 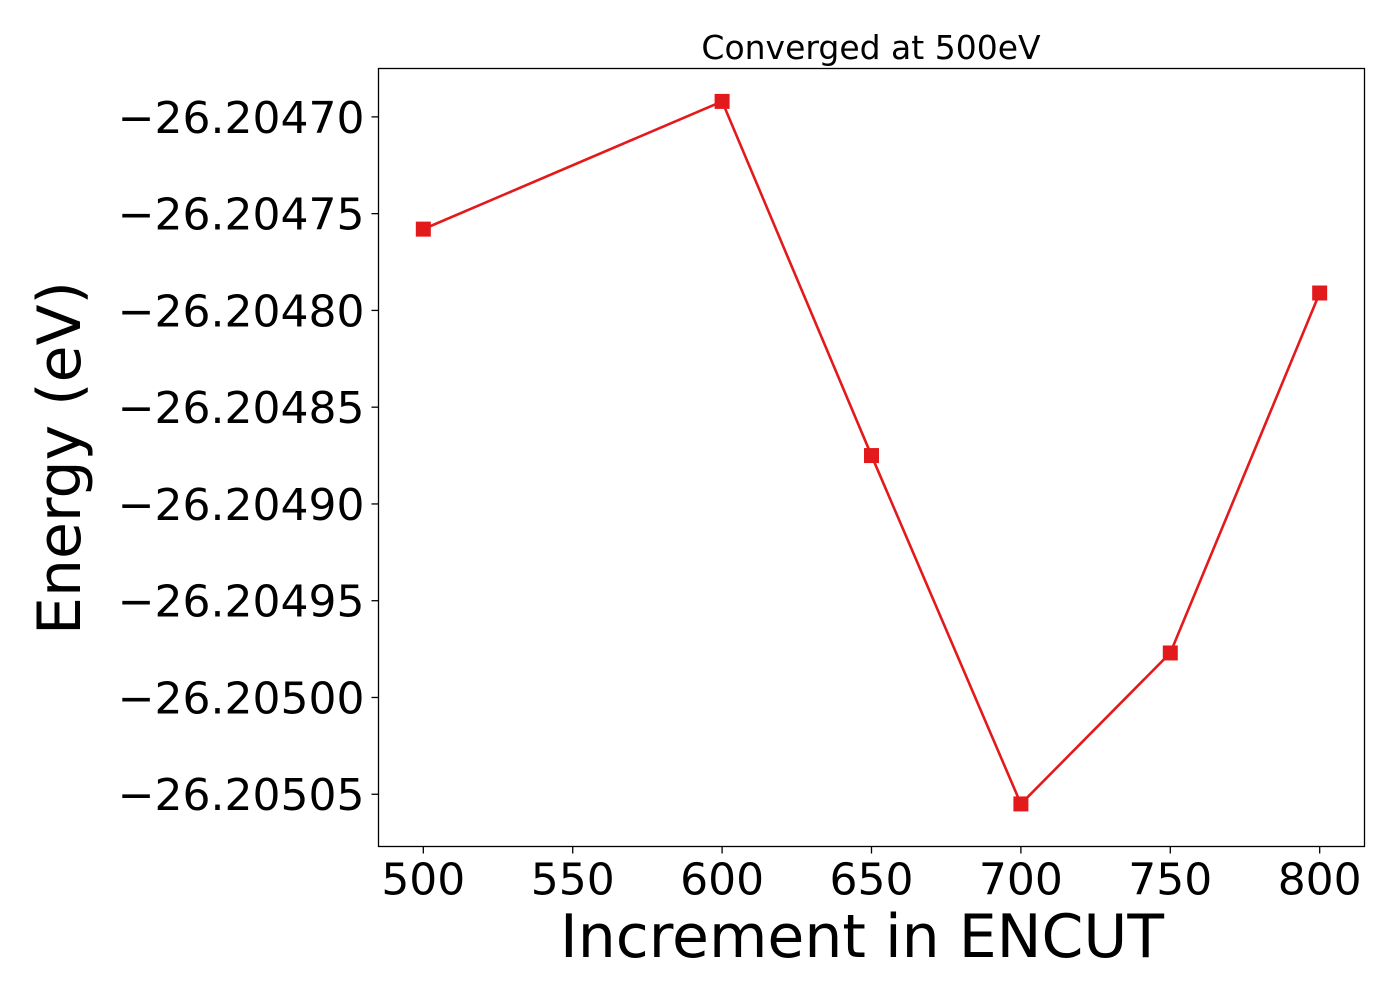 What do you see at coordinates (1170, 880) in the screenshot?
I see `x-tick-label: 750` at bounding box center [1170, 880].